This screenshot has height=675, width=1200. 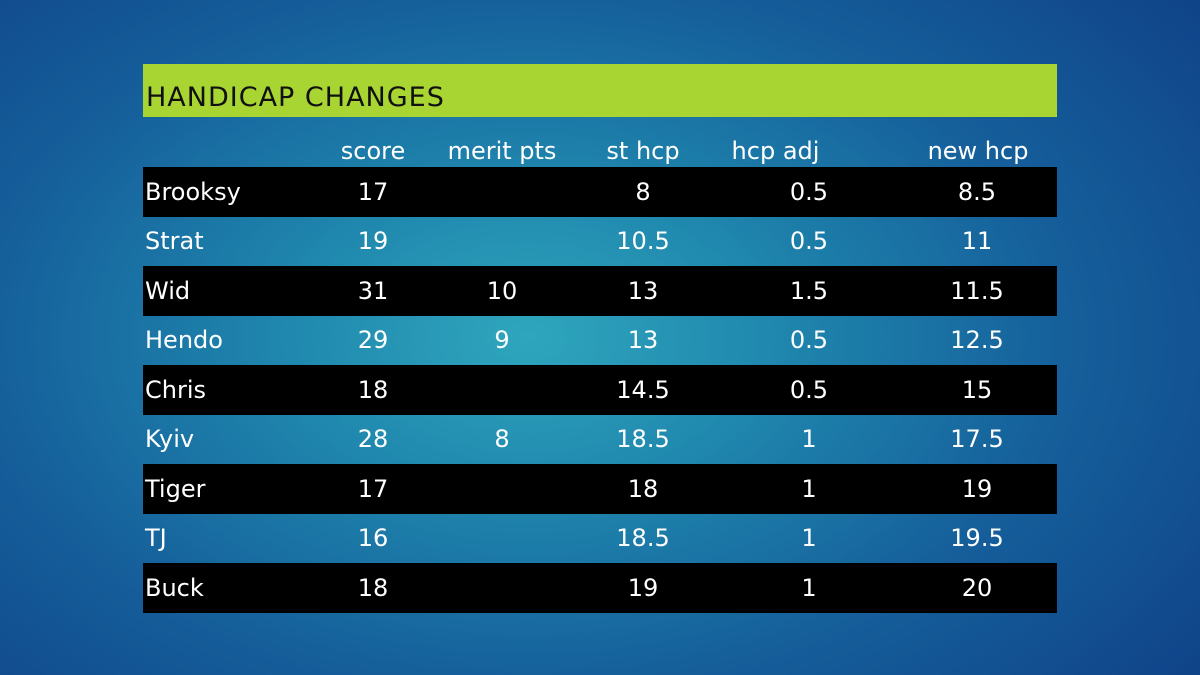 What do you see at coordinates (502, 151) in the screenshot?
I see `header-merit-pts: merit pts` at bounding box center [502, 151].